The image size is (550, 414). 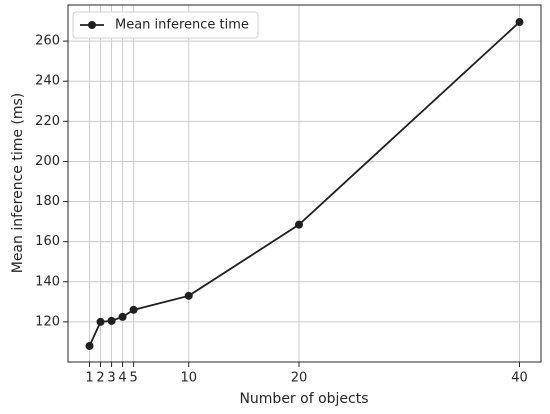 What do you see at coordinates (47, 41) in the screenshot?
I see `y-tick-label: 260` at bounding box center [47, 41].